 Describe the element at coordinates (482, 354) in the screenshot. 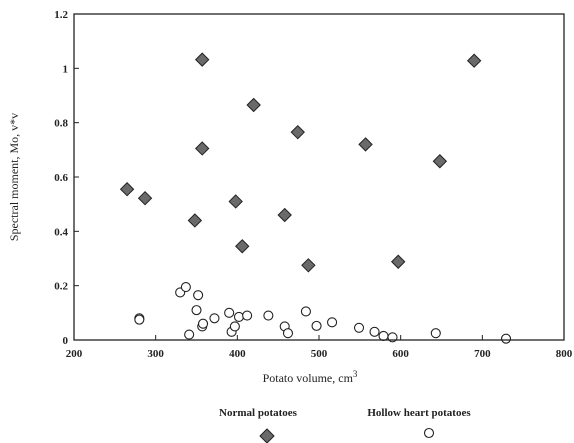

I see `x-tick-label: 700` at that location.